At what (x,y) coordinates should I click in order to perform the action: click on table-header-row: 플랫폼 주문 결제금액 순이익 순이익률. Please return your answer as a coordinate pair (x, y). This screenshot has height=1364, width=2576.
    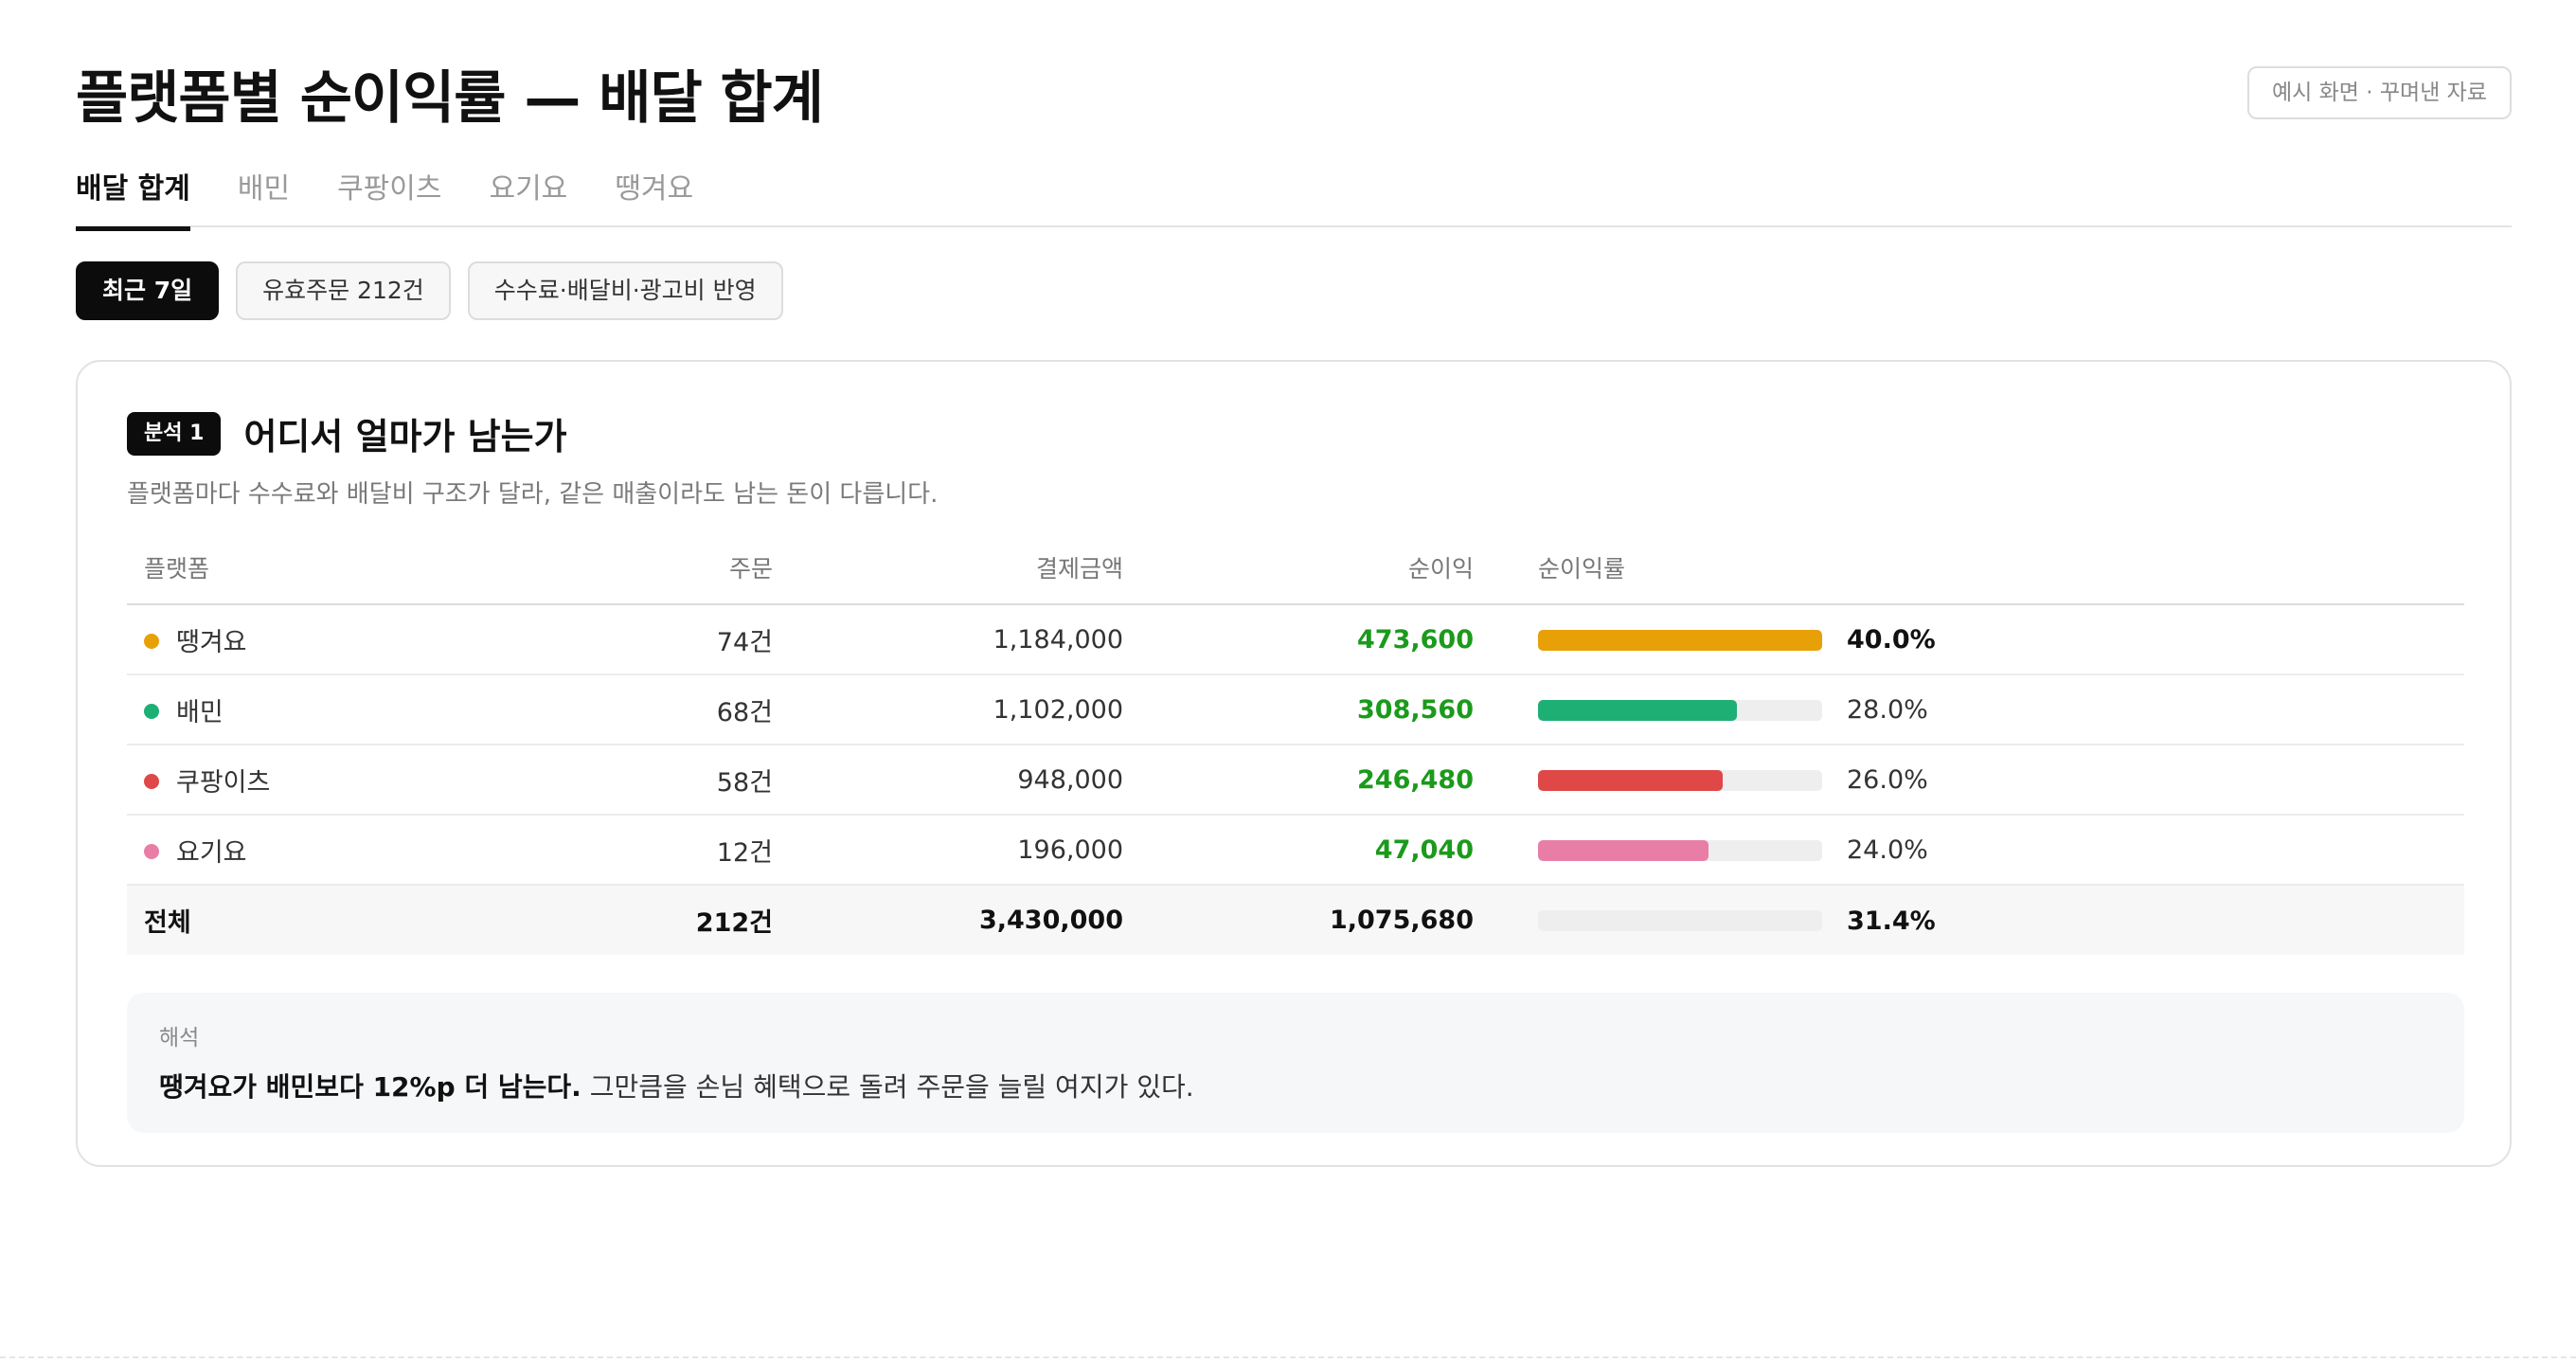
    Looking at the image, I should click on (1295, 567).